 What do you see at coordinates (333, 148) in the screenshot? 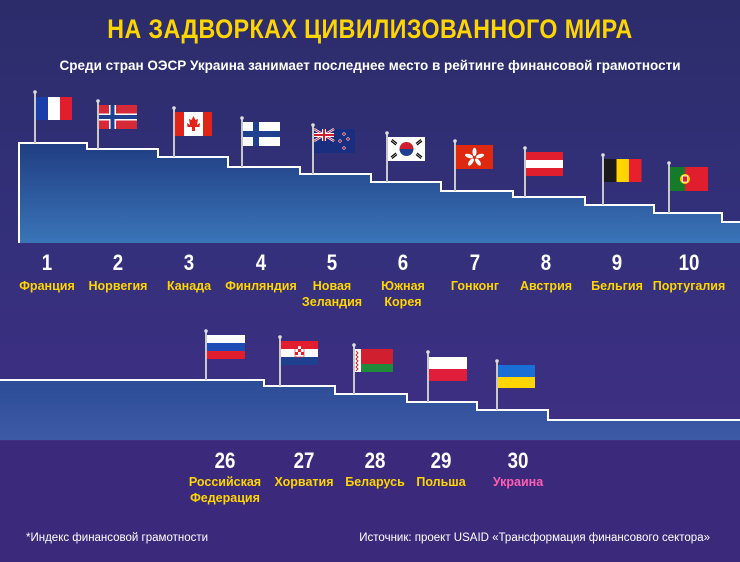
I see `flag-new-zealand` at bounding box center [333, 148].